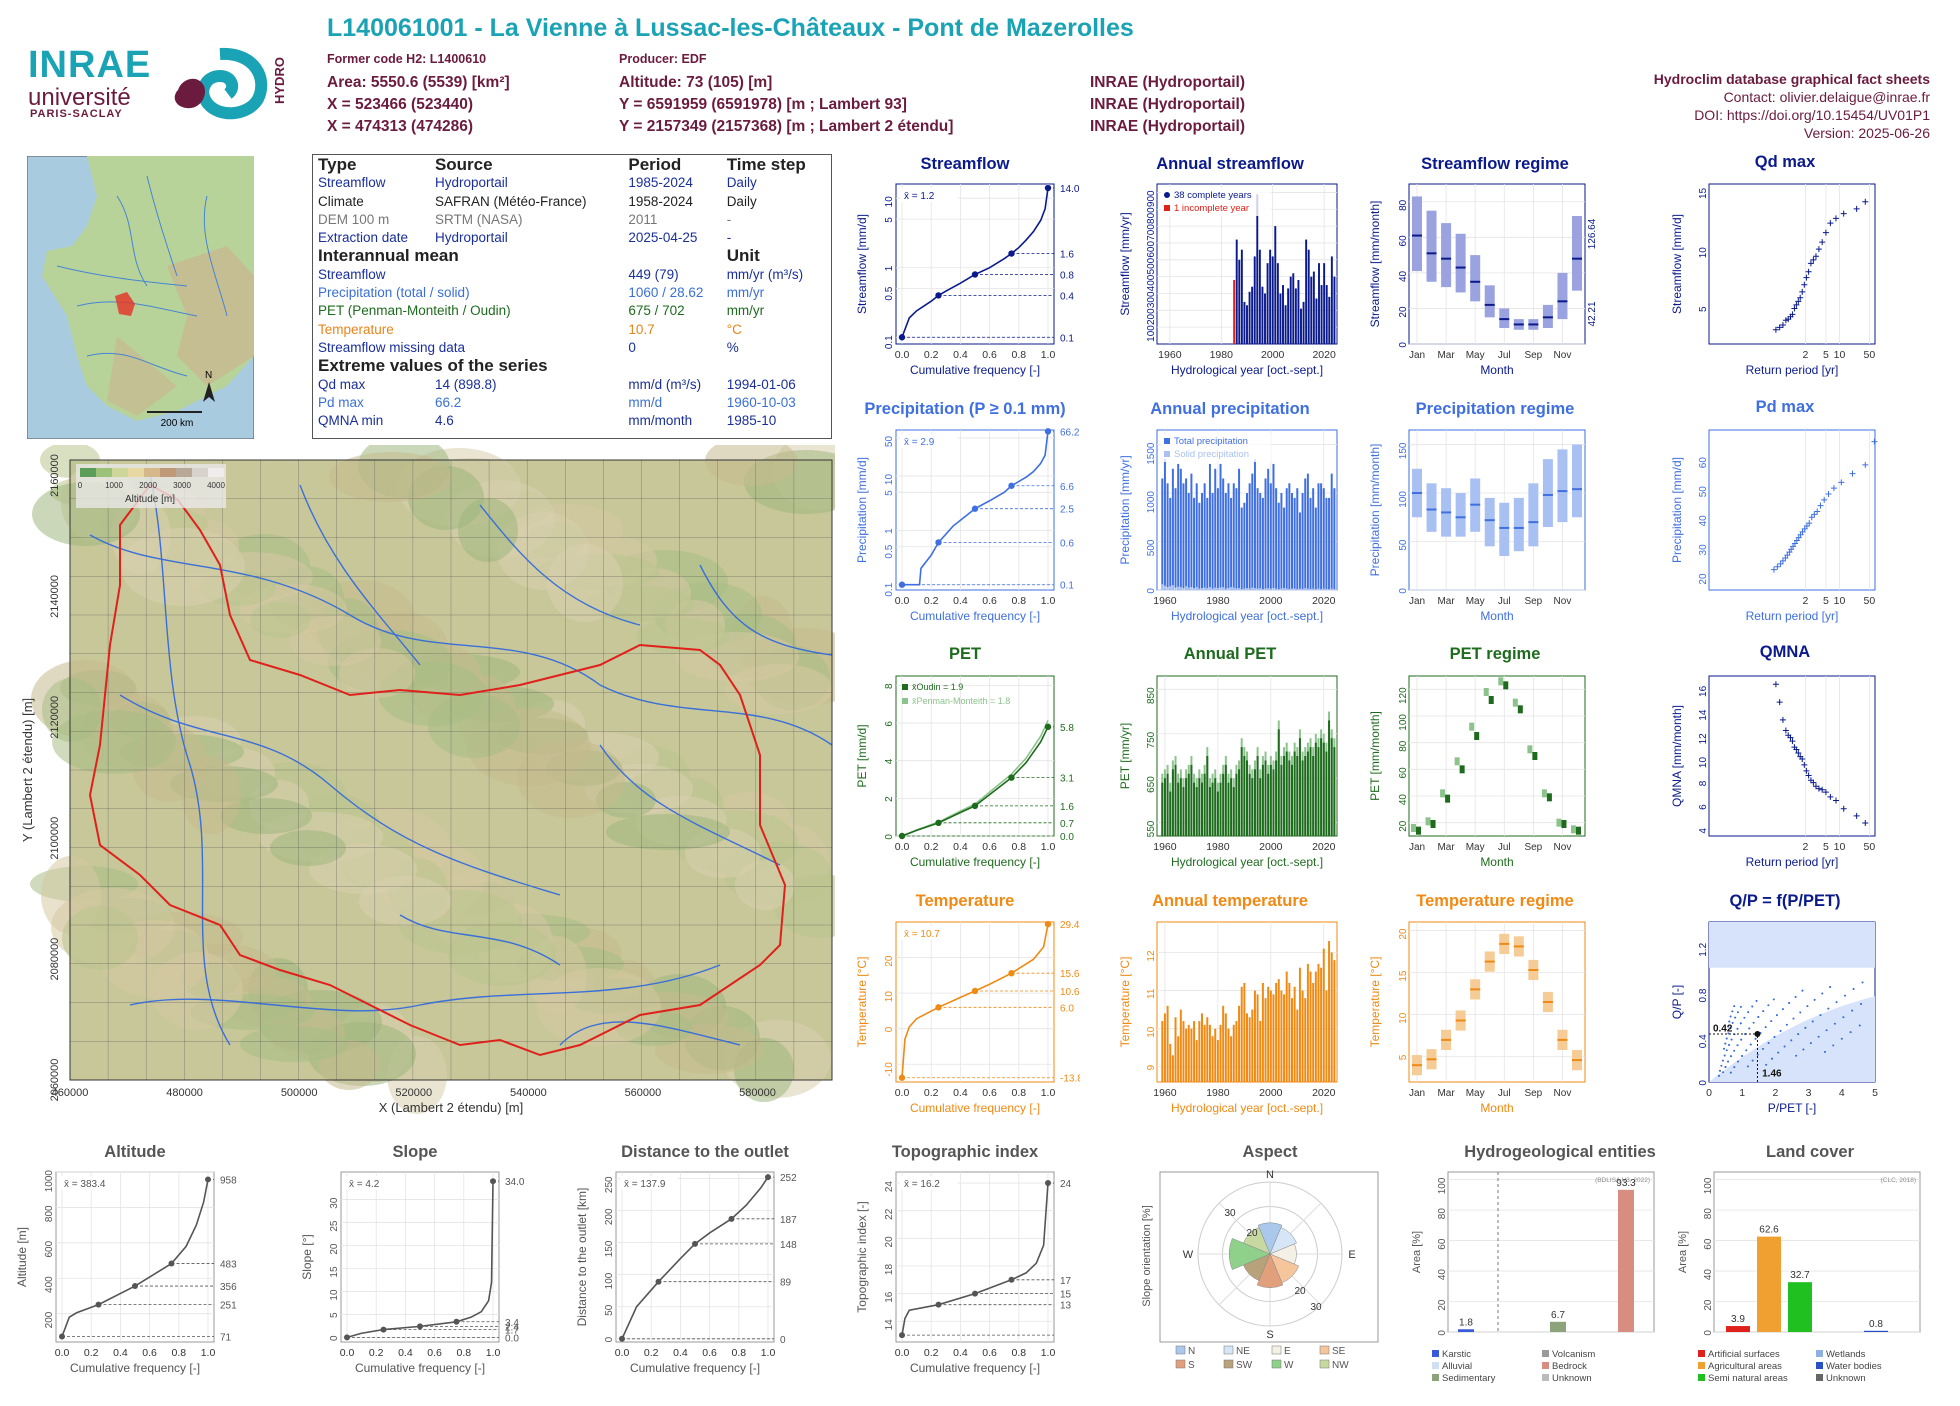 The width and height of the screenshot is (1960, 1406). What do you see at coordinates (1563, 847) in the screenshot?
I see `x-tick: Nov` at bounding box center [1563, 847].